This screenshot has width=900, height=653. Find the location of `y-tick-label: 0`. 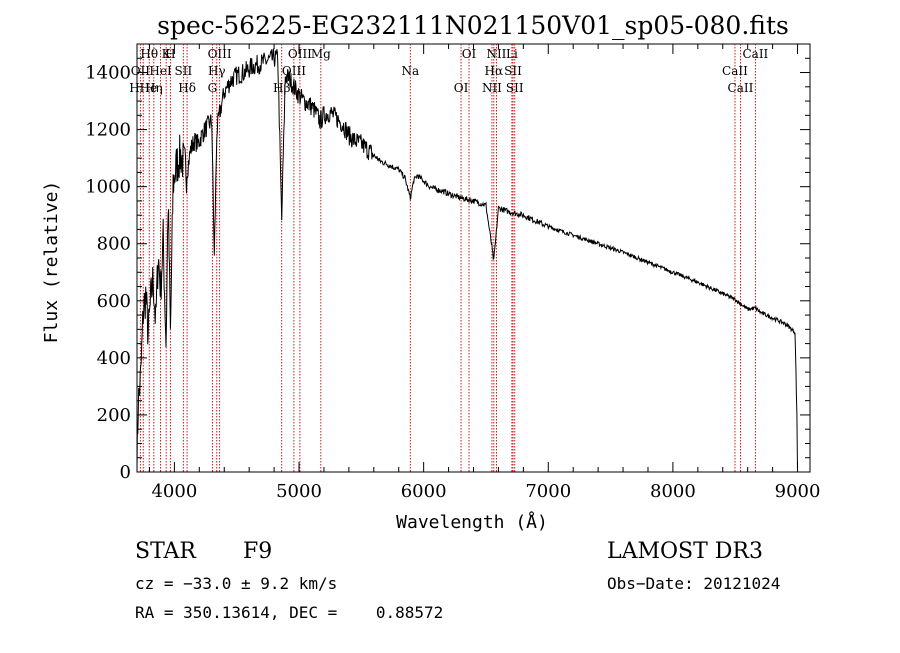

y-tick-label: 0 is located at coordinates (125, 472).